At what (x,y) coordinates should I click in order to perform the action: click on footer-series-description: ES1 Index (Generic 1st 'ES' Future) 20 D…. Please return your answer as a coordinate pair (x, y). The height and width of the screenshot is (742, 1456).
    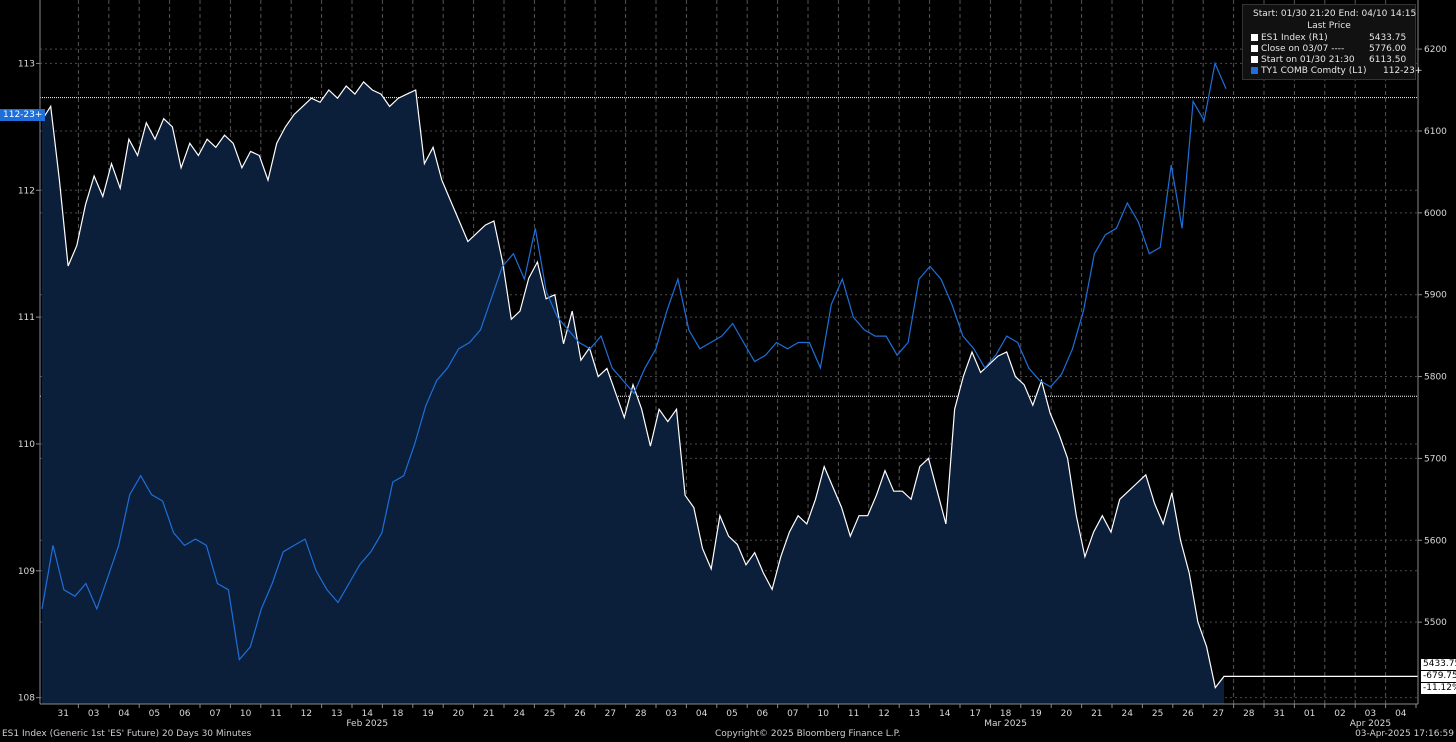
    Looking at the image, I should click on (127, 734).